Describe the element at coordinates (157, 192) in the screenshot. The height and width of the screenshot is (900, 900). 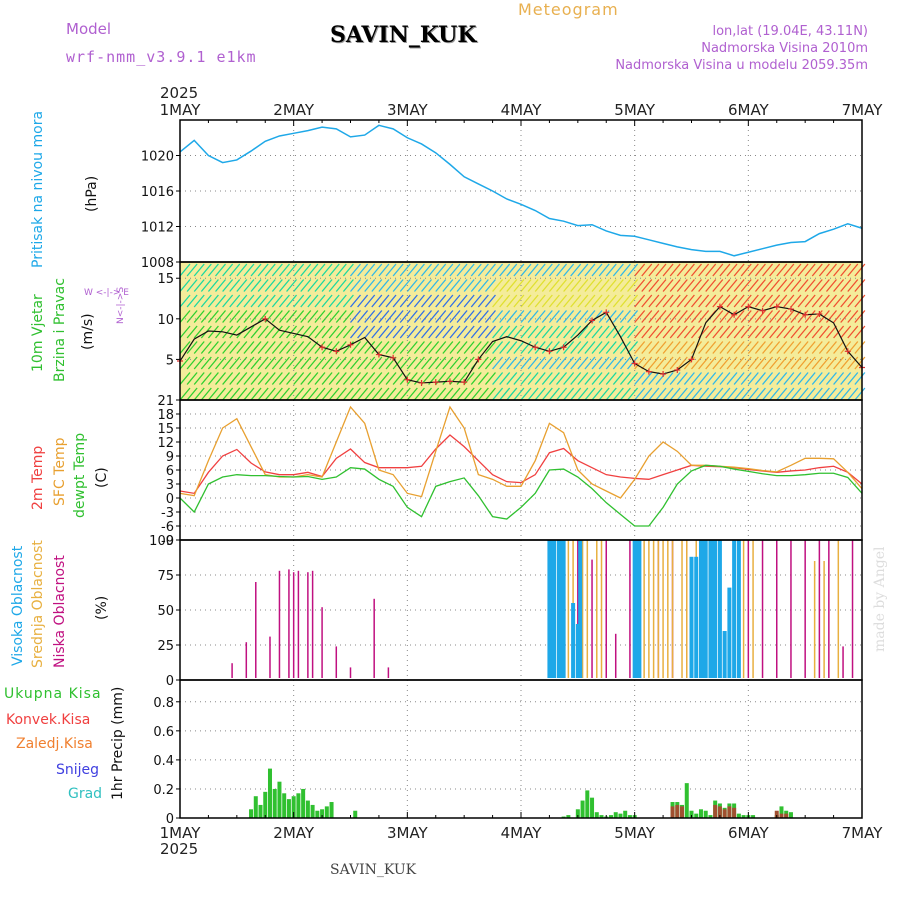
I see `pressure-tick-label: 1016` at that location.